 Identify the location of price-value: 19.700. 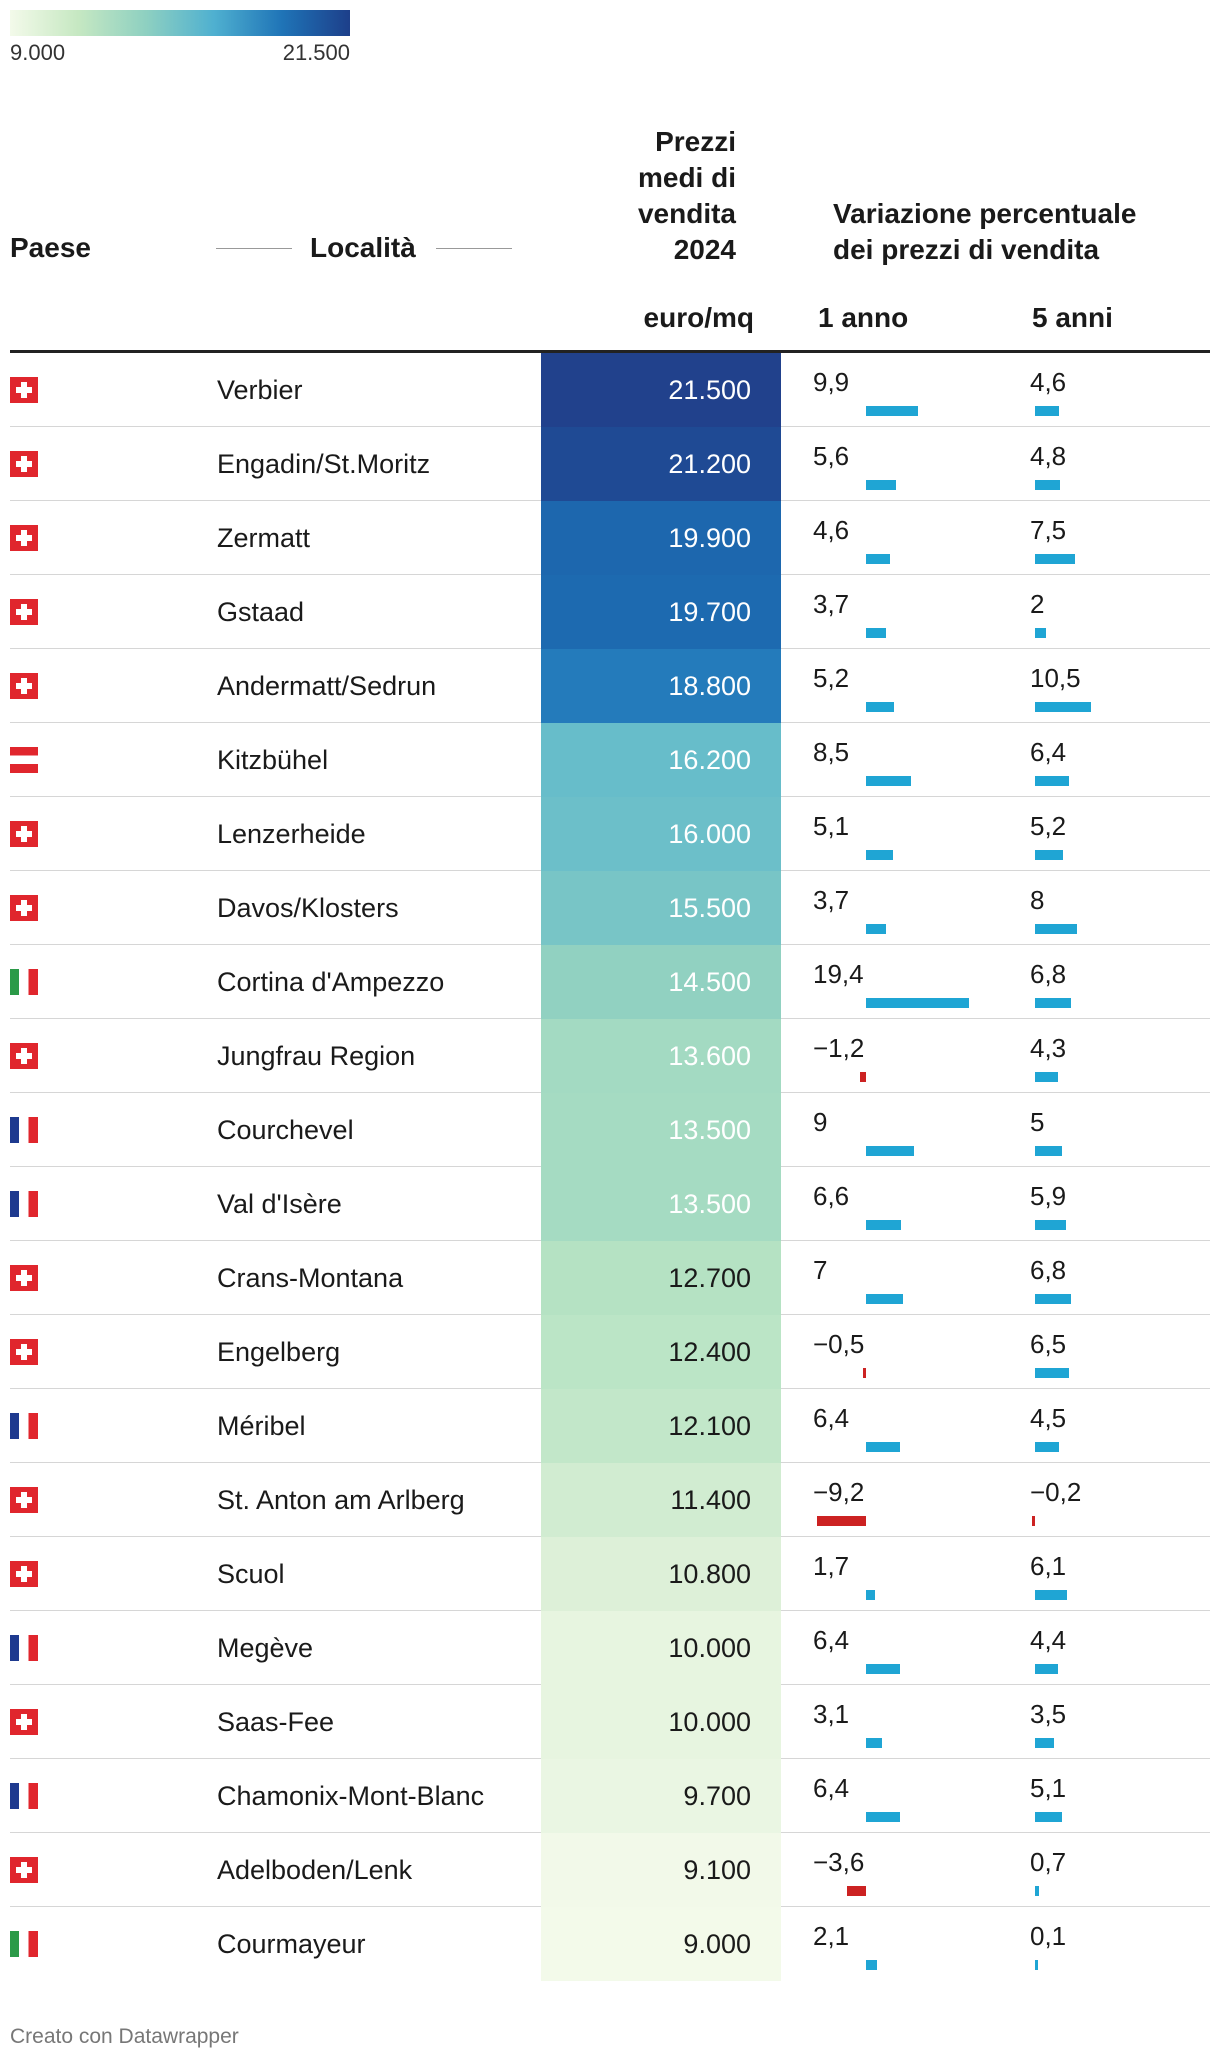
(709, 612).